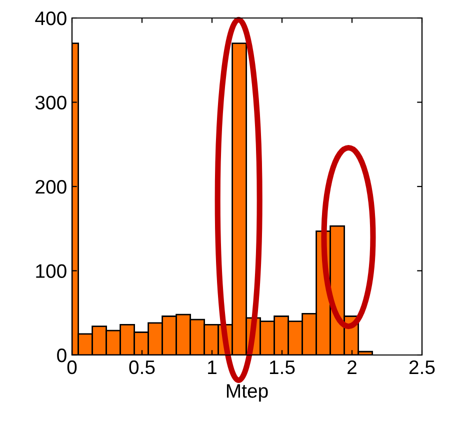  Describe the element at coordinates (72, 367) in the screenshot. I see `x-tick-label: 0` at that location.